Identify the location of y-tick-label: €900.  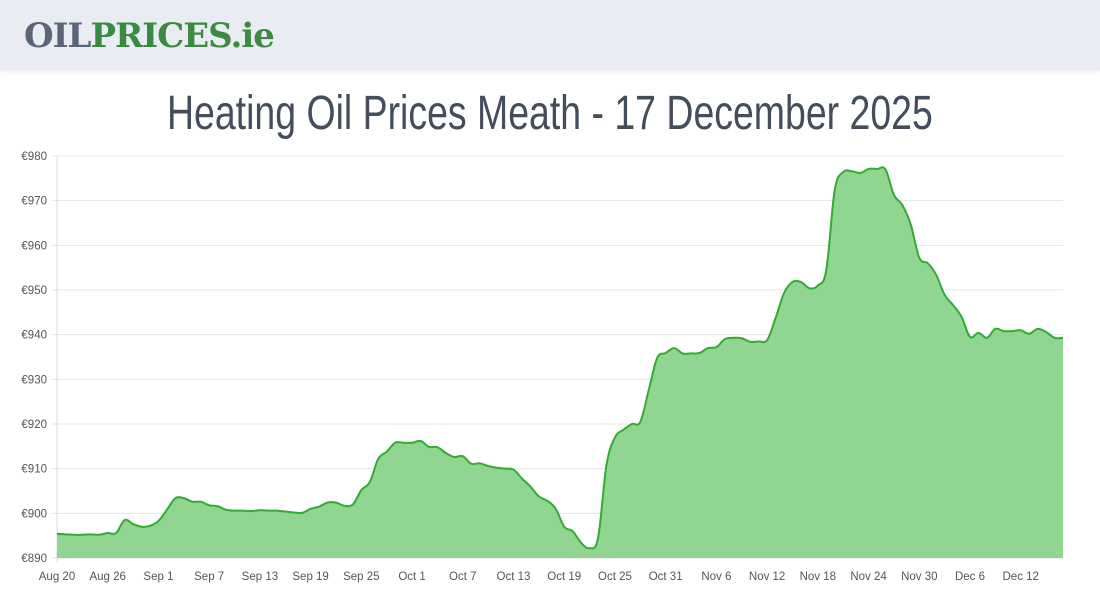
(34, 514).